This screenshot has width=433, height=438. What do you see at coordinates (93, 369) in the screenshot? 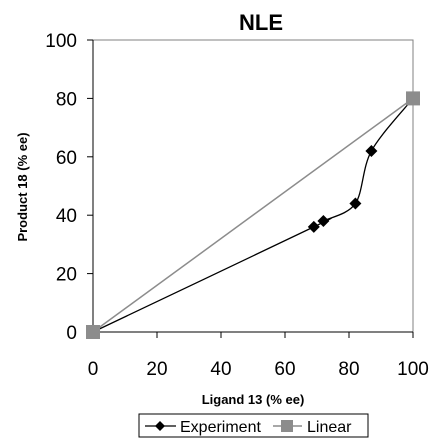
I see `x-tick-label: 0` at bounding box center [93, 369].